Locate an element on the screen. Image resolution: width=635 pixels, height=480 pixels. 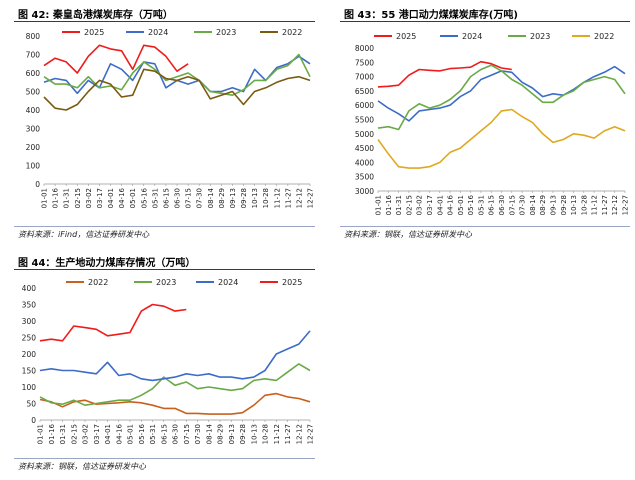
y-tick-label: 500 is located at coordinates (33, 92).